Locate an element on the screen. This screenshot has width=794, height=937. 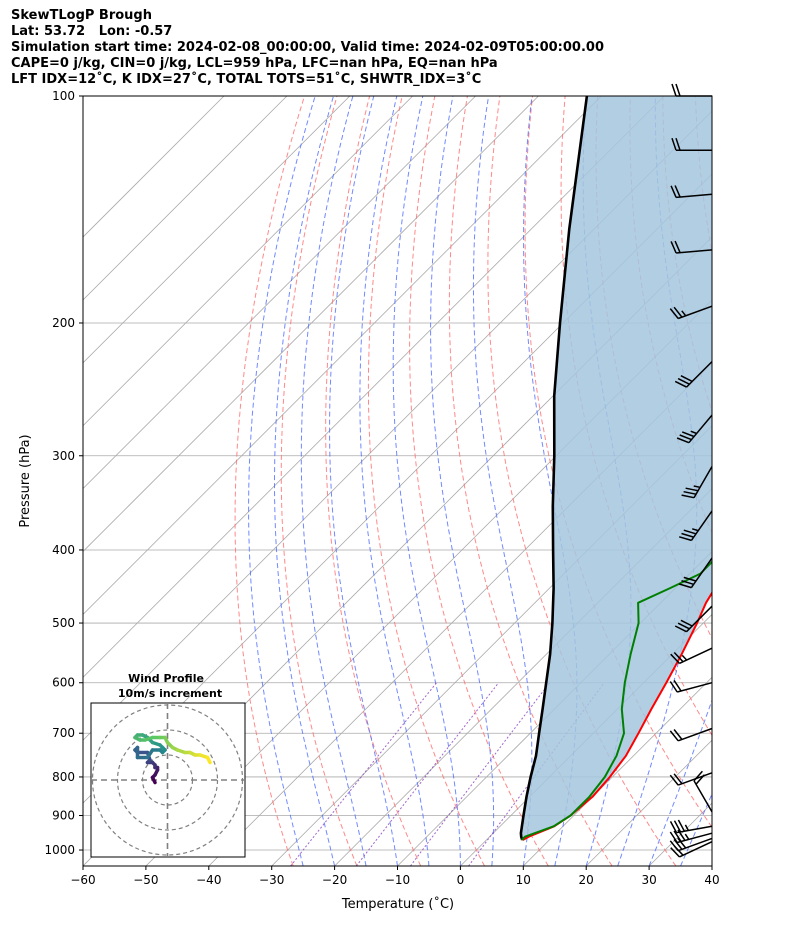
x-tick-label: 0 is located at coordinates (461, 880).